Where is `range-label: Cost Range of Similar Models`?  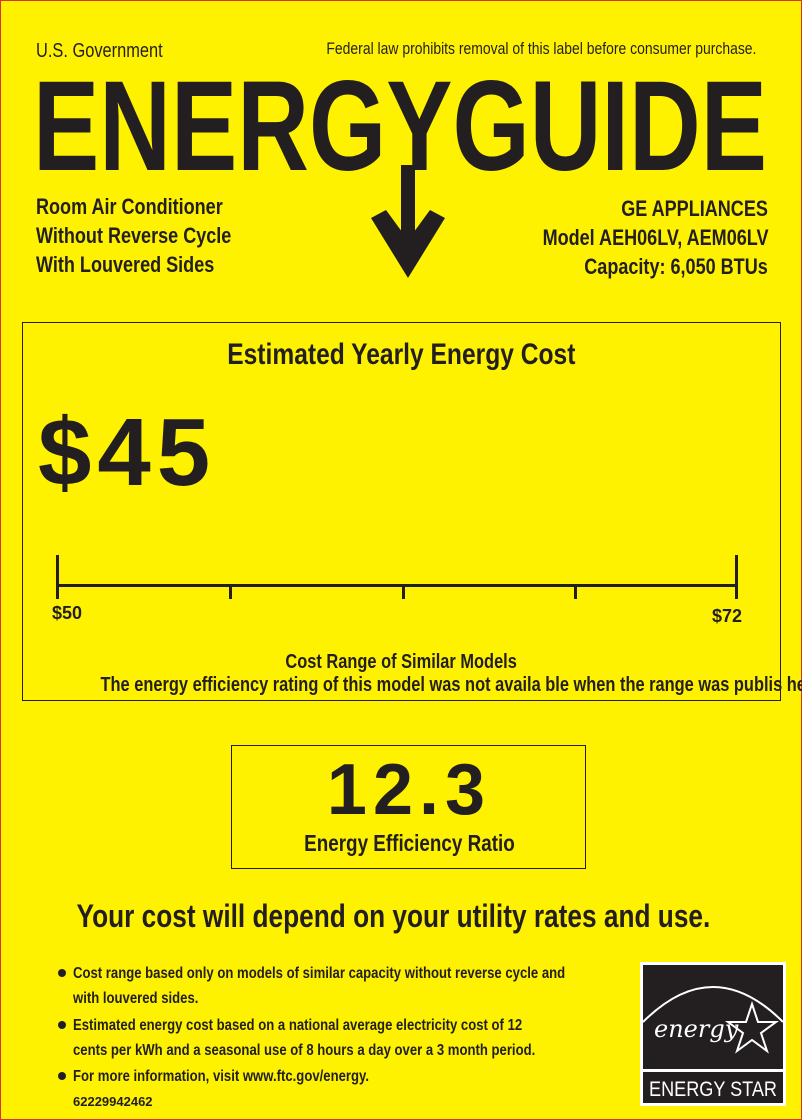 range-label: Cost Range of Similar Models is located at coordinates (401, 662).